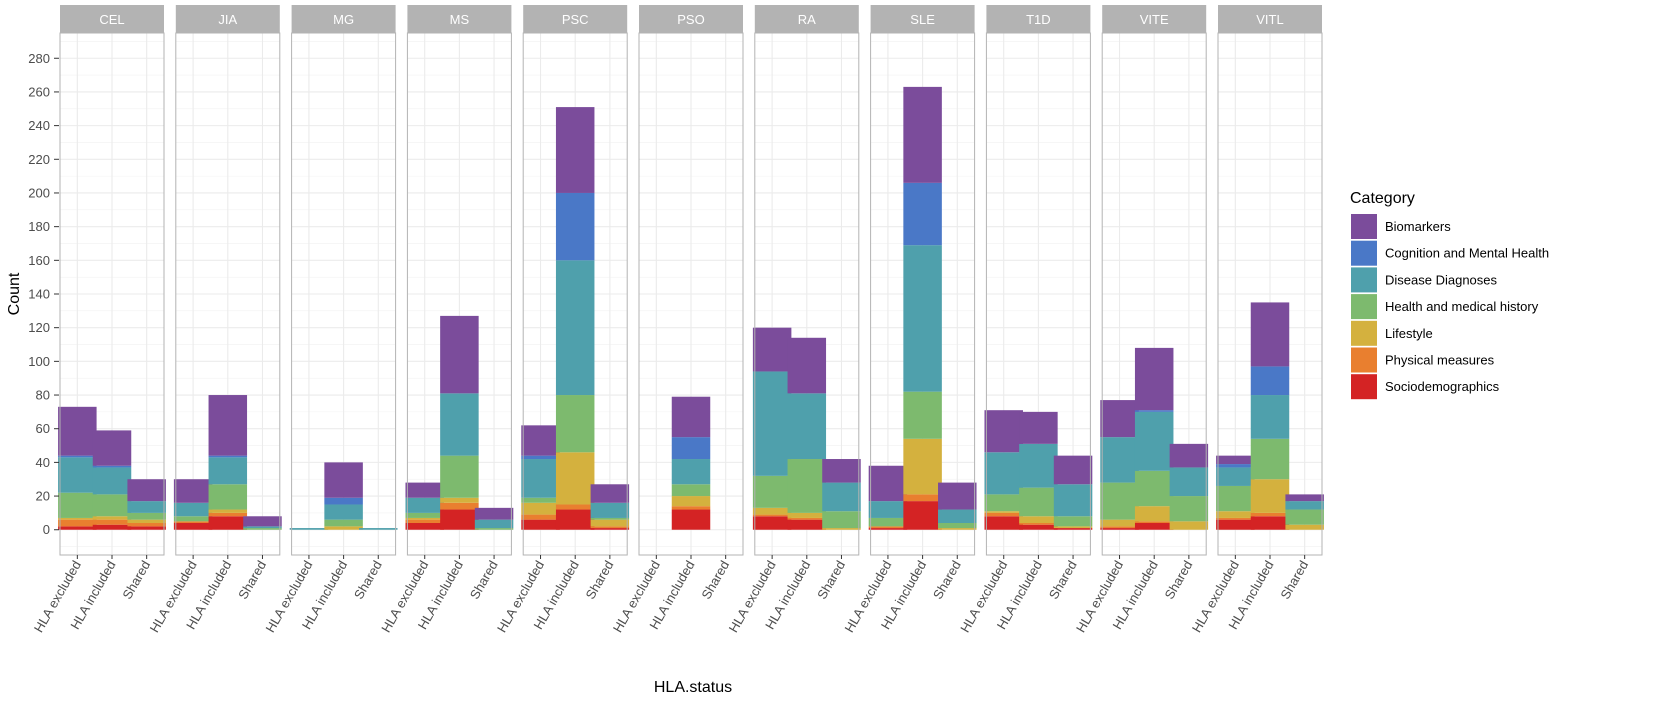 The width and height of the screenshot is (1660, 710). Describe the element at coordinates (1038, 470) in the screenshot. I see `bar-stack-t1d-hla-included` at that location.